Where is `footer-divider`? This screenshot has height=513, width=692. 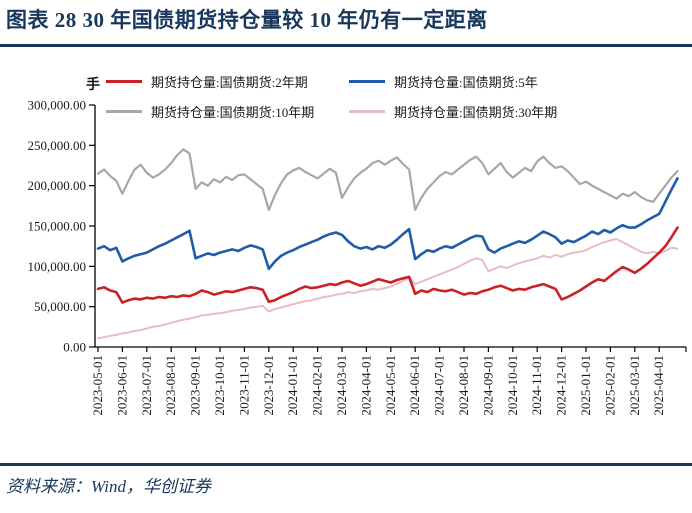 footer-divider is located at coordinates (346, 464).